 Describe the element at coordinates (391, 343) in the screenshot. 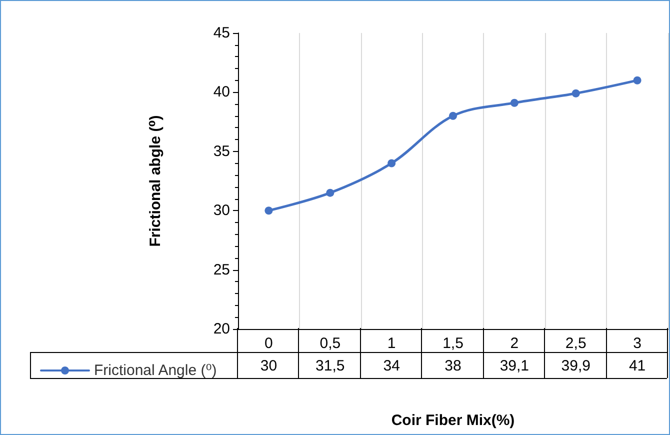

I see `x-tick-label: 1` at that location.